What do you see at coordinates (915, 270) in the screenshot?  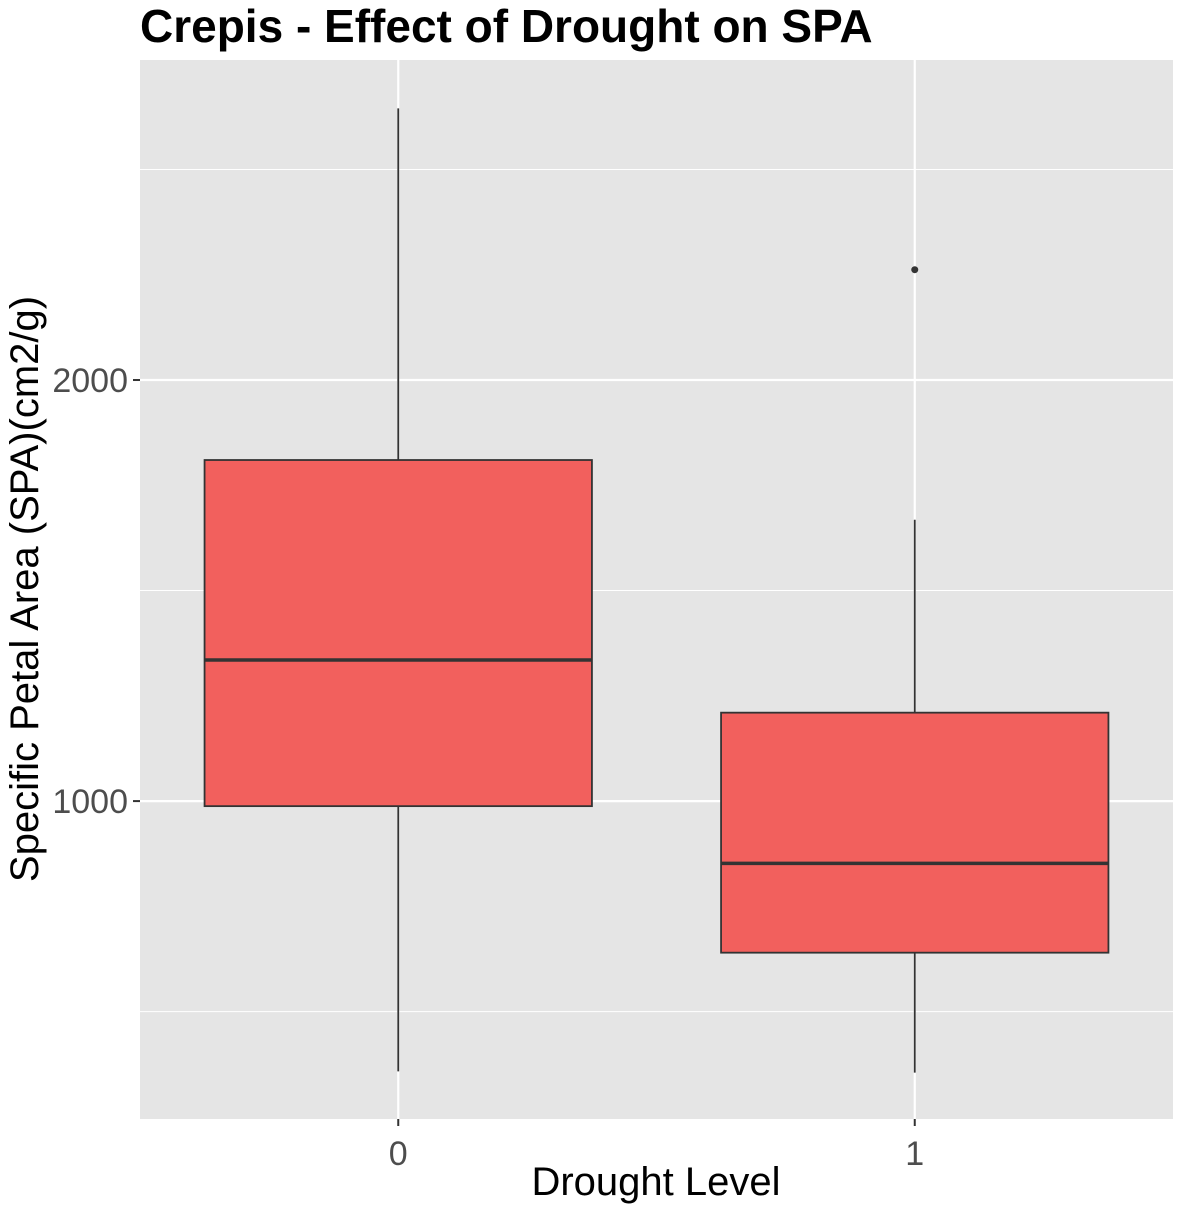 I see `outlier-point` at bounding box center [915, 270].